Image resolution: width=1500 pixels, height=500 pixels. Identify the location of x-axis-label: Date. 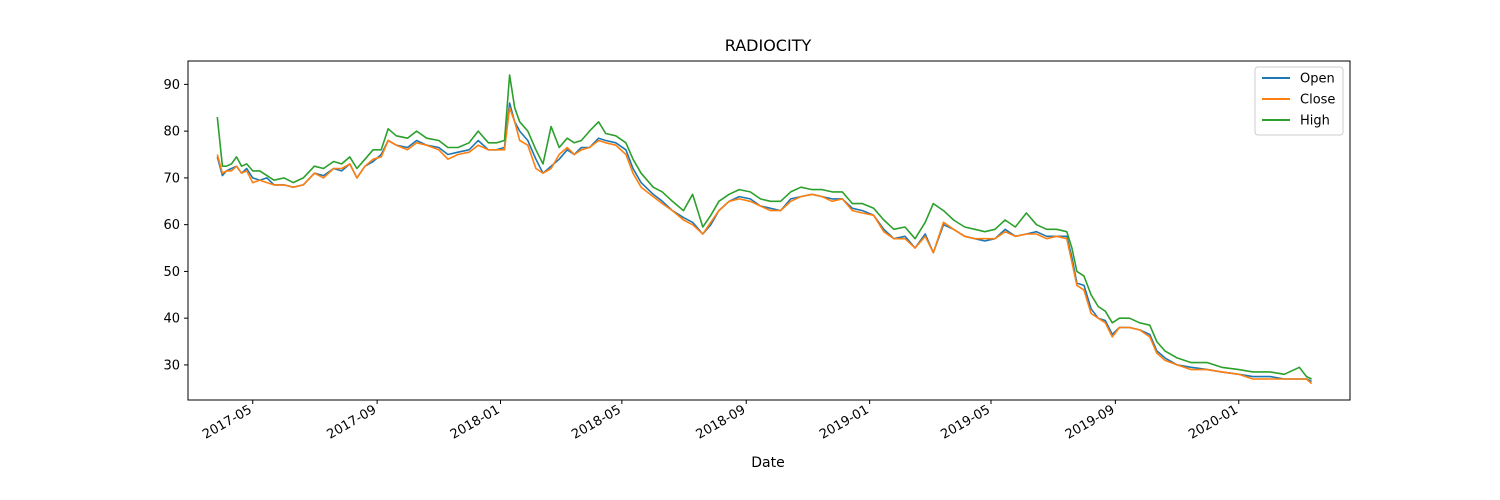
(767, 463).